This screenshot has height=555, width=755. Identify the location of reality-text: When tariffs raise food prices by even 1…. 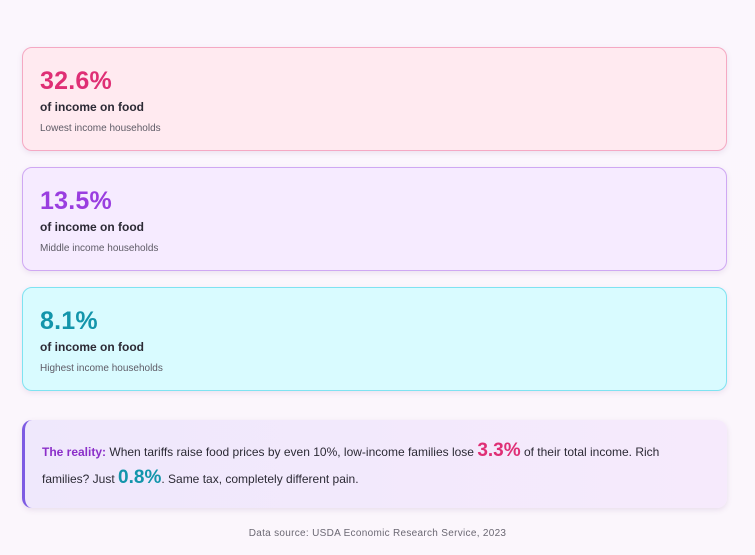
(292, 452).